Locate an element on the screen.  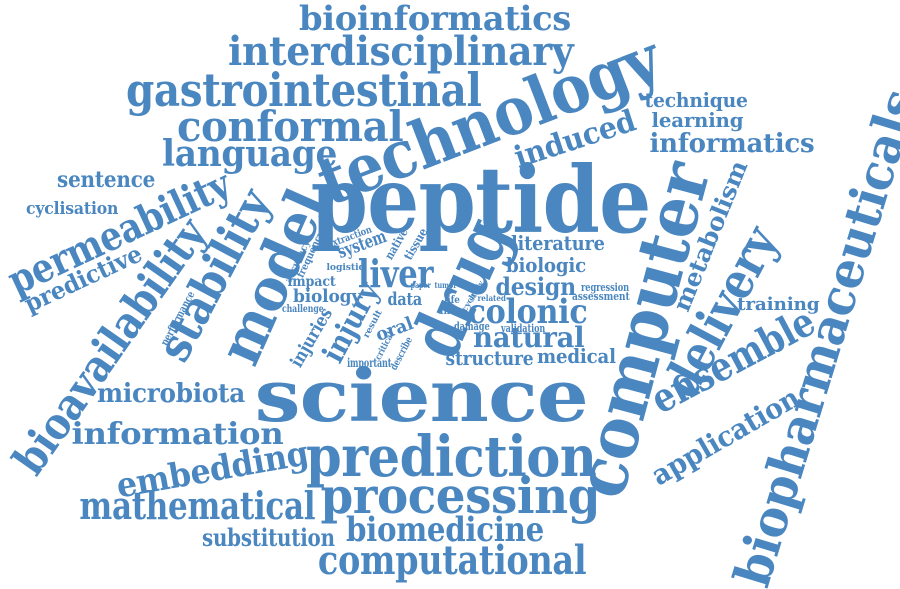
word-design: design is located at coordinates (535, 286).